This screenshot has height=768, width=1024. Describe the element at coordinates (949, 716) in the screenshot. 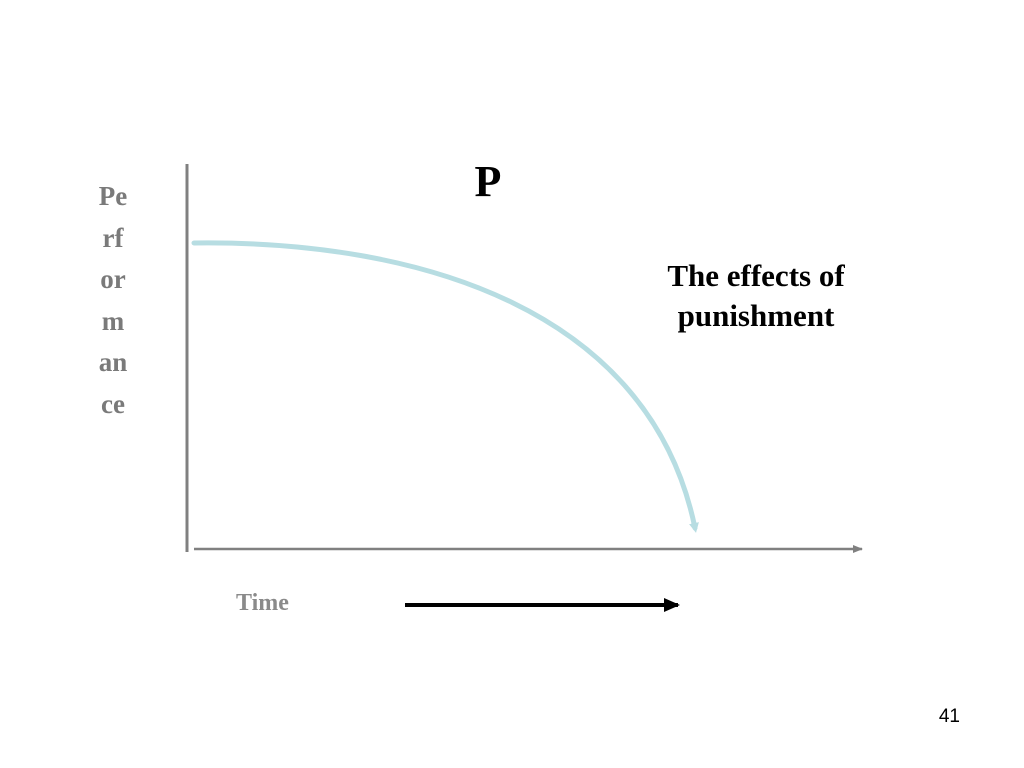

I see `slide-number: 41` at that location.